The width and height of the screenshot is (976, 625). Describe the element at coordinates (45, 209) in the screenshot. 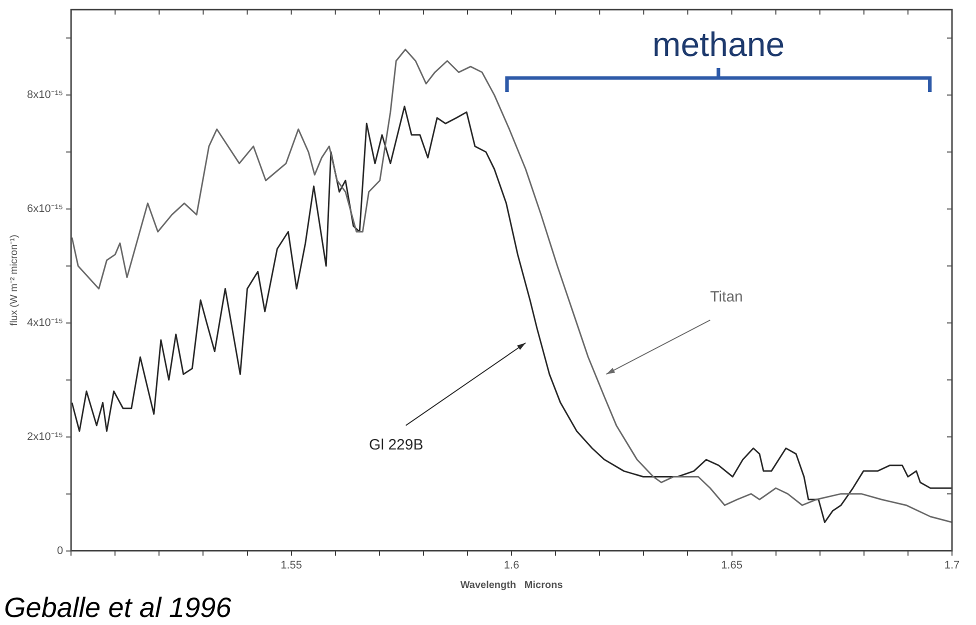

I see `y-tick-label: 6x10⁻¹⁵` at that location.